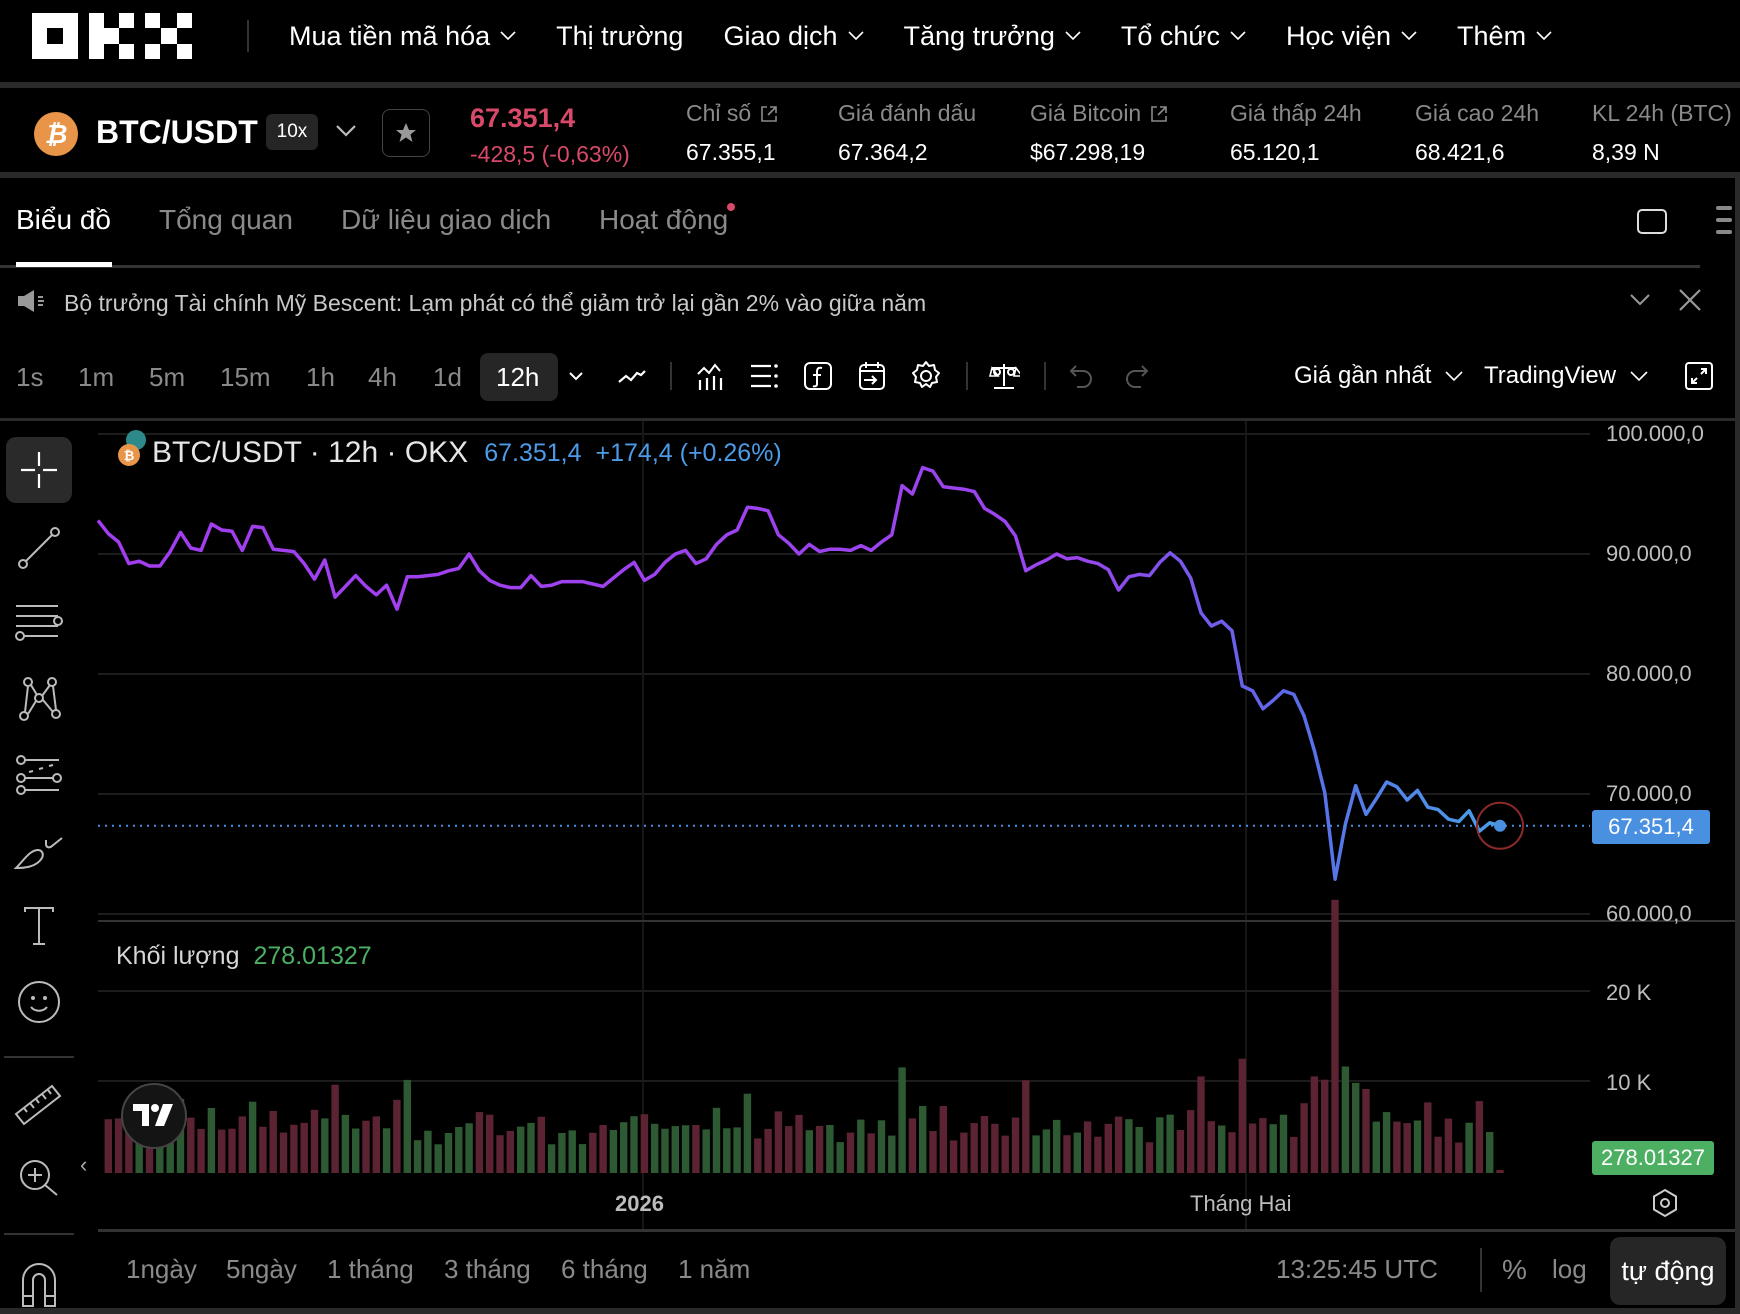 Image resolution: width=1740 pixels, height=1314 pixels. What do you see at coordinates (1379, 376) in the screenshot?
I see `price-type-select: Giá gần nhất` at bounding box center [1379, 376].